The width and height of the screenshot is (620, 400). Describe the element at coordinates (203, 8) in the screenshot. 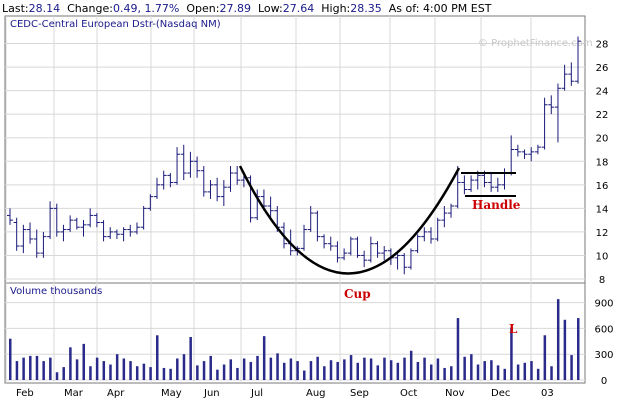

I see `open-label: Open:` at that location.